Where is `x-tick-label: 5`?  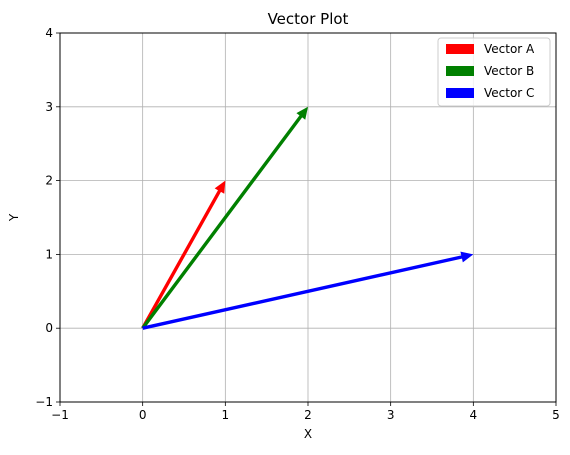
x-tick-label: 5 is located at coordinates (556, 415).